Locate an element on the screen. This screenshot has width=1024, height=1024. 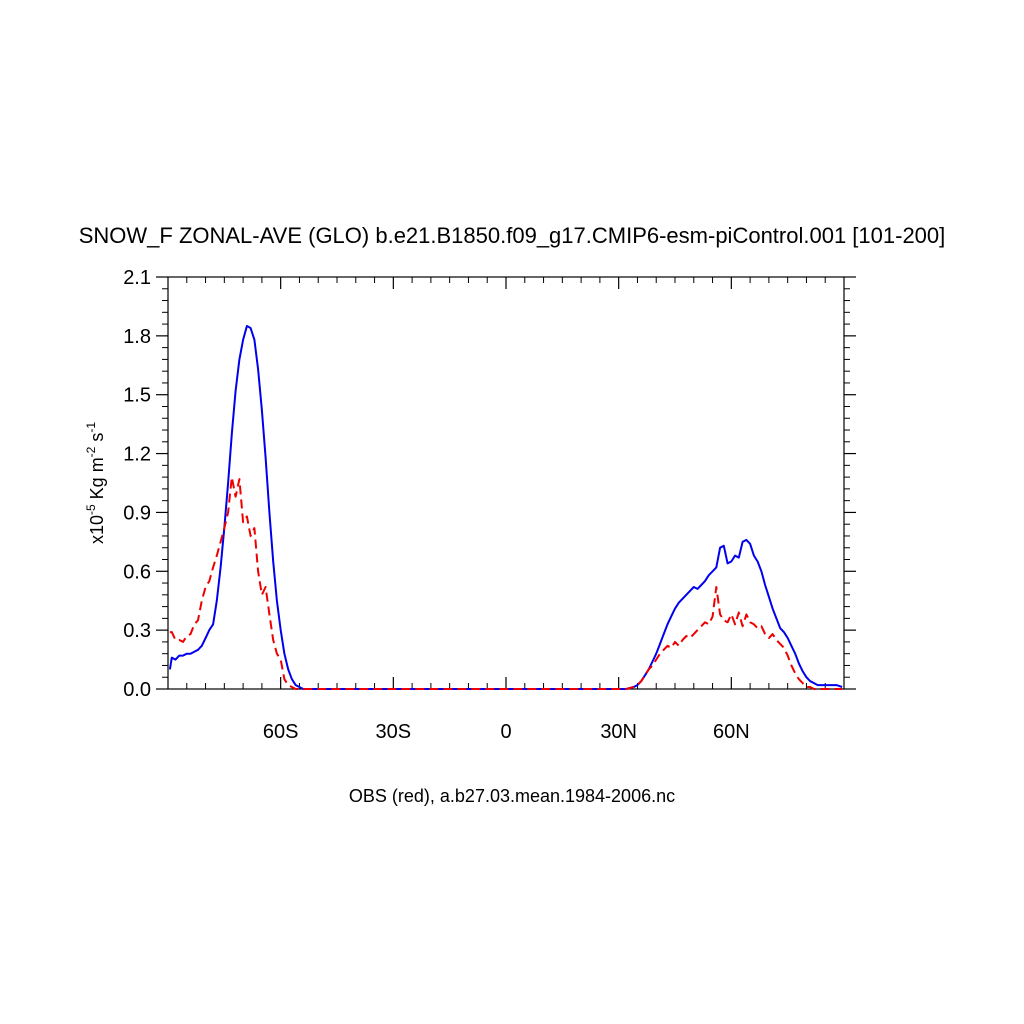
x-tick-label: 30N is located at coordinates (618, 732).